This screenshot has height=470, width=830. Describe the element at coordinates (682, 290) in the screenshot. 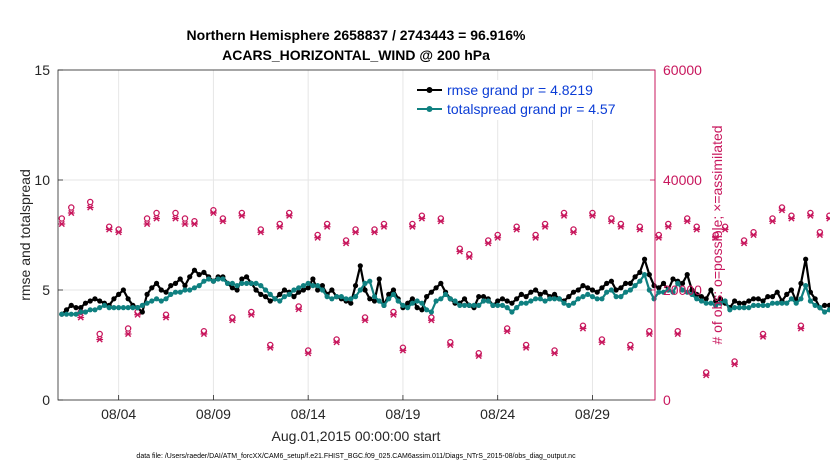

I see `y-right-tick-label: 20000` at that location.